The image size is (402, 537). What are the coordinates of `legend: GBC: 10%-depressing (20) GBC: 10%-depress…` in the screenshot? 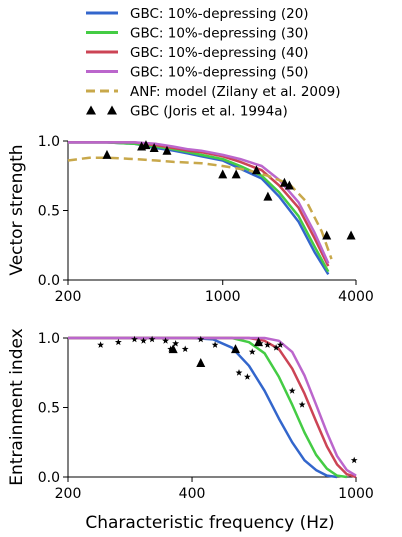 It's located at (213, 63).